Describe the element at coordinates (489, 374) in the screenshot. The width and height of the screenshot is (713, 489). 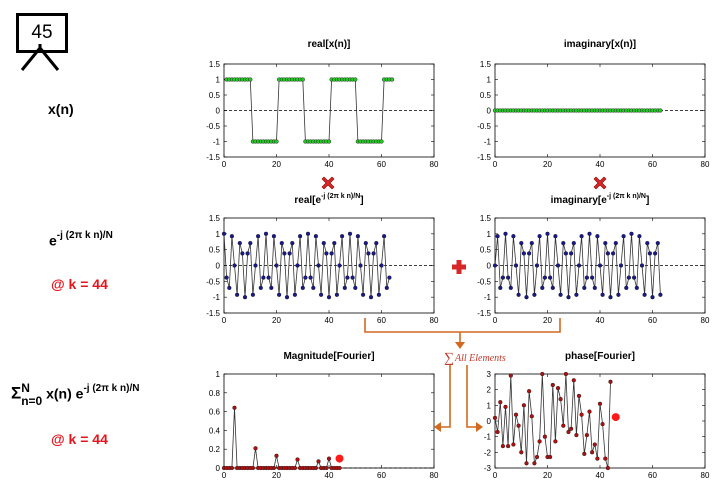
I see `y-tick-label: 3` at that location.